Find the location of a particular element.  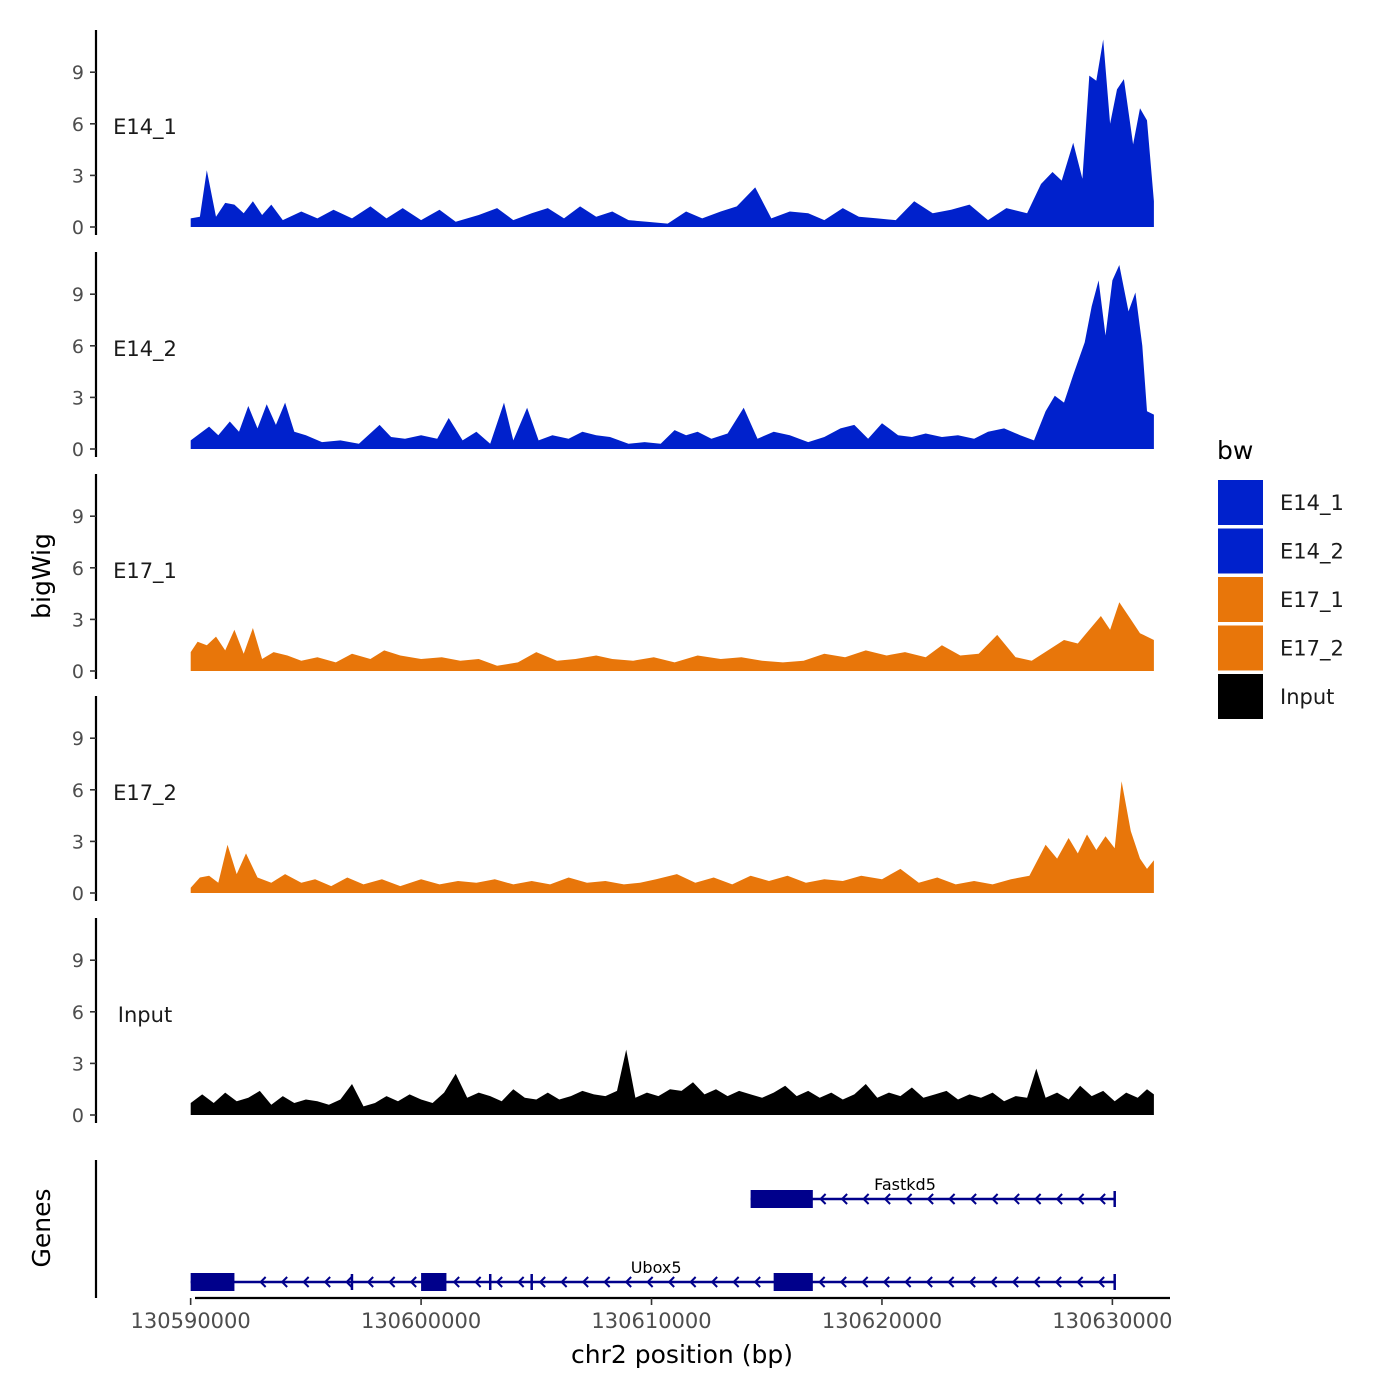

gene-Fastkd5: Fastkd5 is located at coordinates (933, 1191).